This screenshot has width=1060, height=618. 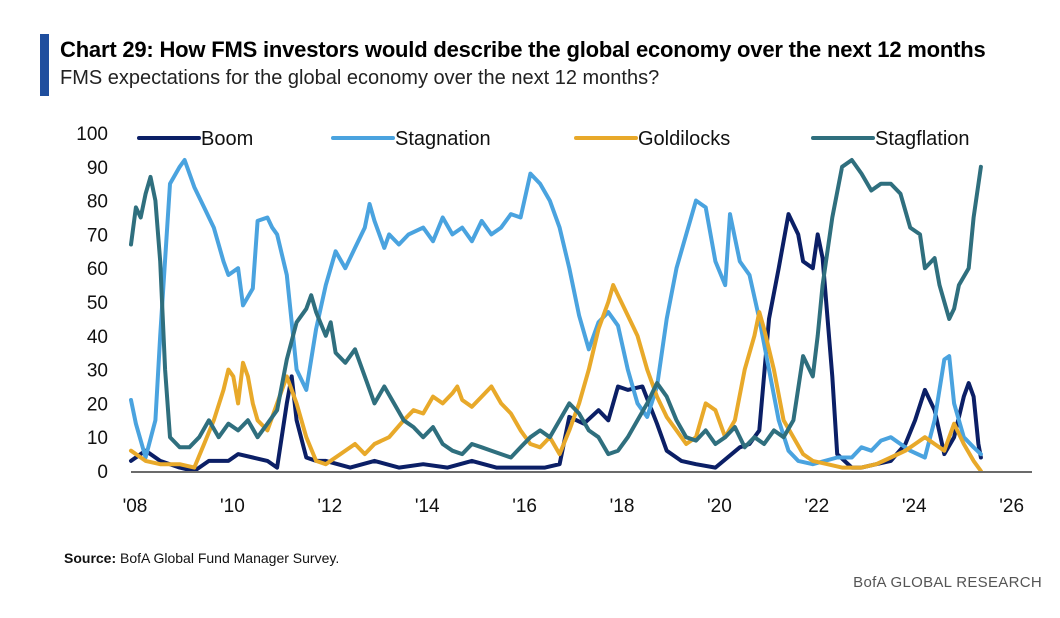 I want to click on brand-label: BofA GLOBAL RESEARCH, so click(x=947, y=582).